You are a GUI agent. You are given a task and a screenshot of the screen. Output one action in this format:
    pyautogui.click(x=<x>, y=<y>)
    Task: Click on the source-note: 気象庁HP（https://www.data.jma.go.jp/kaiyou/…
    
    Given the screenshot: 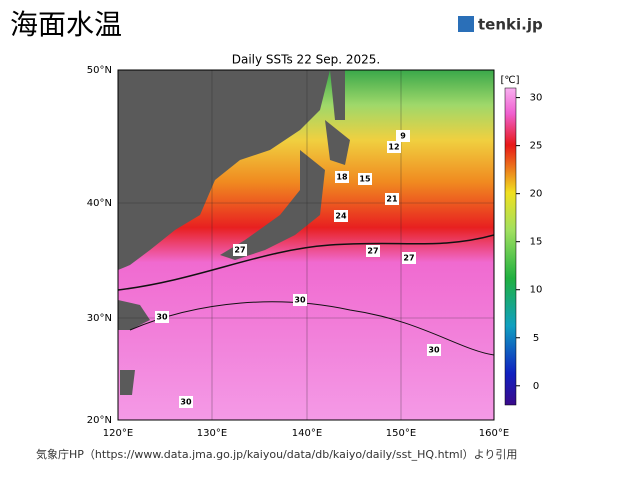 What is the action you would take?
    pyautogui.click(x=276, y=454)
    